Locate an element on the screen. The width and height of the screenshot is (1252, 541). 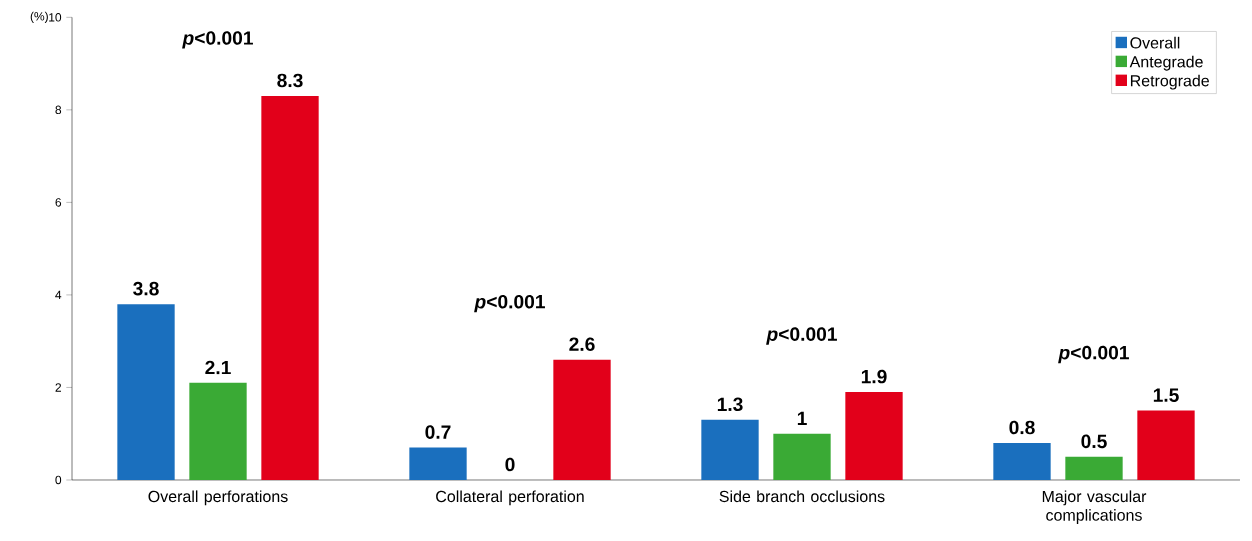
y-tick-label: 0 is located at coordinates (58, 480).